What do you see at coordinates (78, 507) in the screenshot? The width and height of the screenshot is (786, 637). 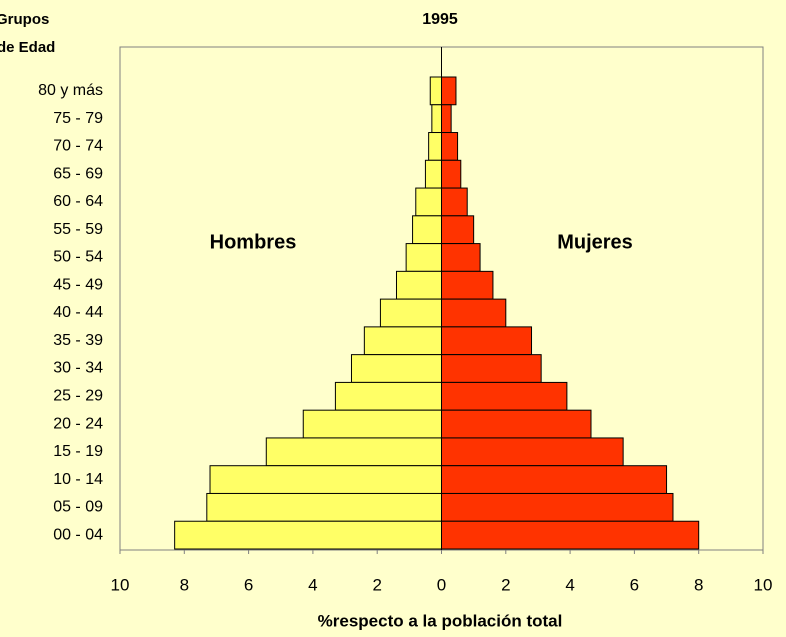 I see `y-tick-label: 05 - 09` at bounding box center [78, 507].